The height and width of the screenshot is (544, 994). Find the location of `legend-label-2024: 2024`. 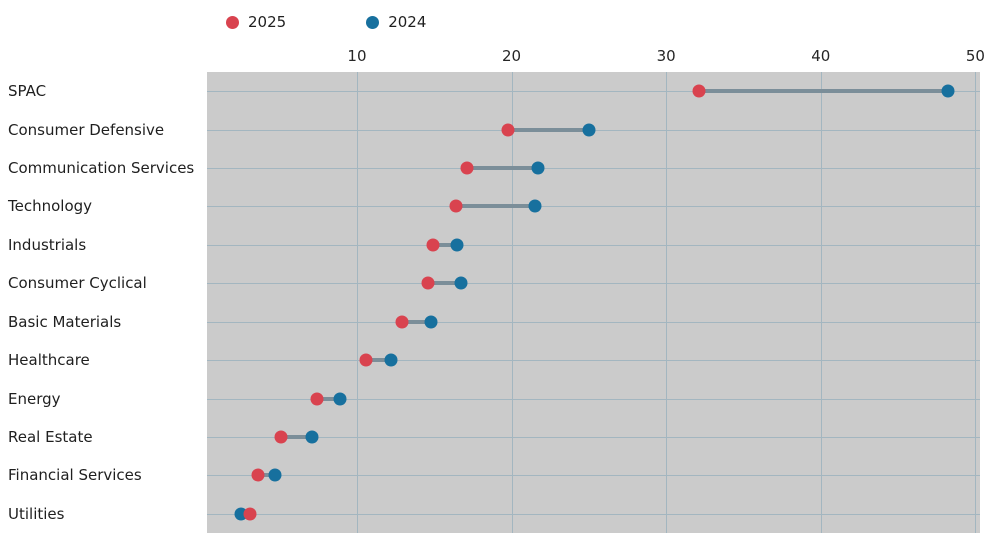

legend-label-2024: 2024 is located at coordinates (407, 22).